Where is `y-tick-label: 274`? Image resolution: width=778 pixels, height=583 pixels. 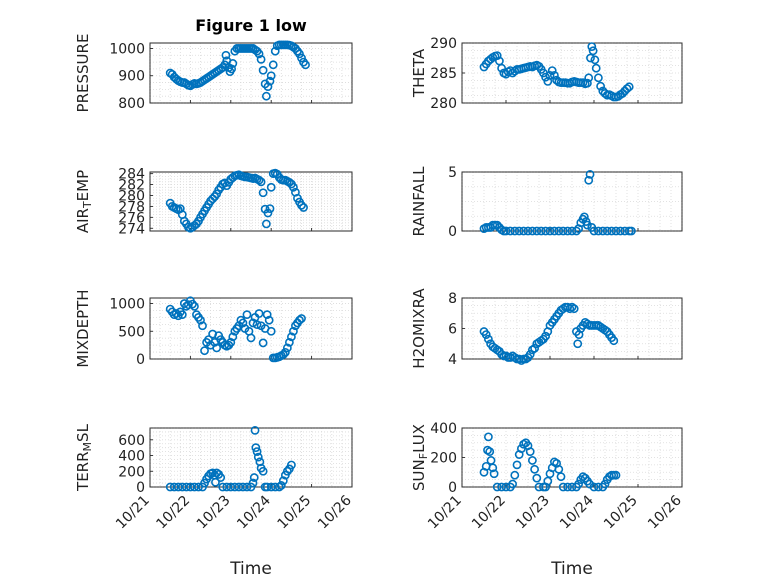
y-tick-label: 274 is located at coordinates (131, 229).